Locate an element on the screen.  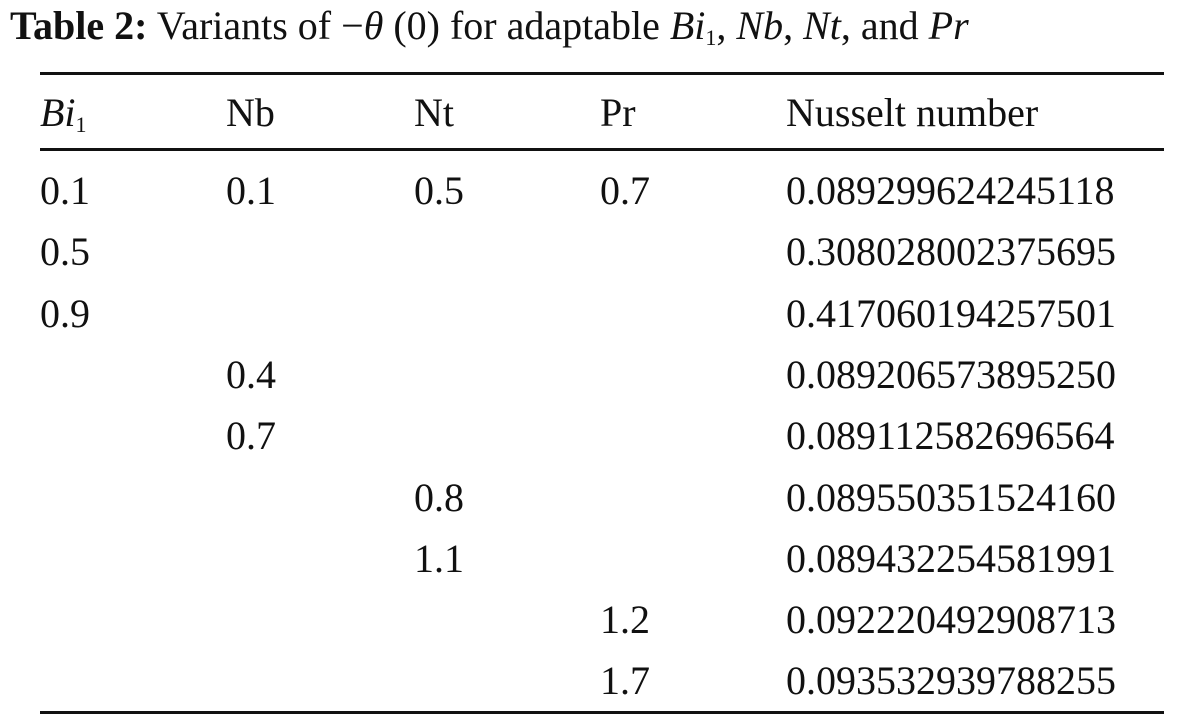
caption-pr: Pr is located at coordinates (948, 25).